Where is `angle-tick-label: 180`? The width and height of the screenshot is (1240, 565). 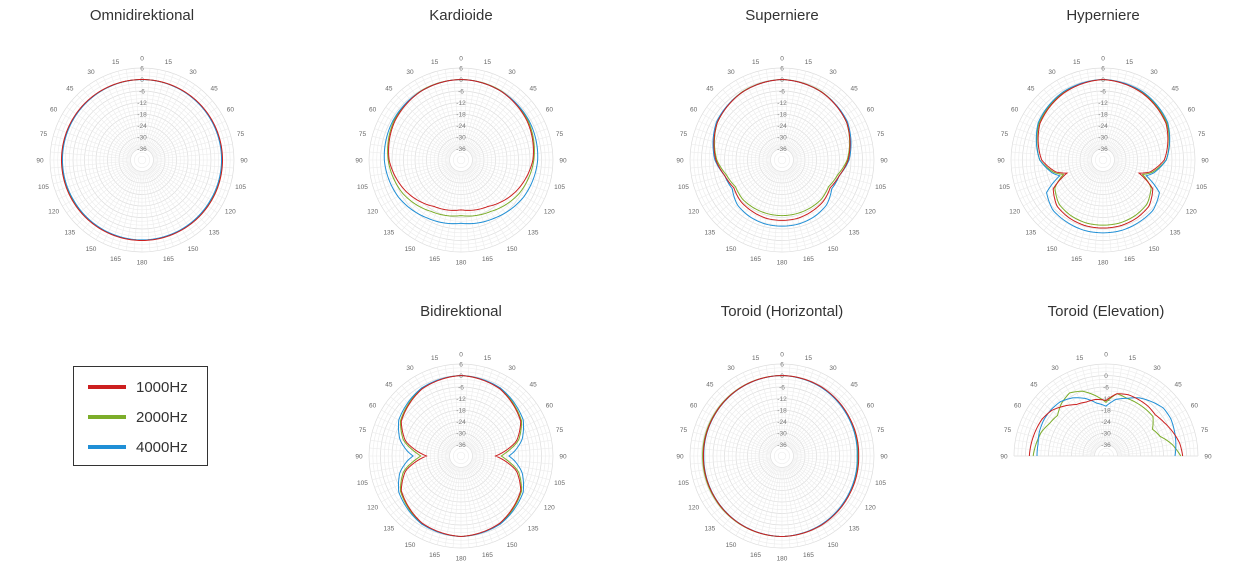
angle-tick-label: 180 is located at coordinates (782, 559).